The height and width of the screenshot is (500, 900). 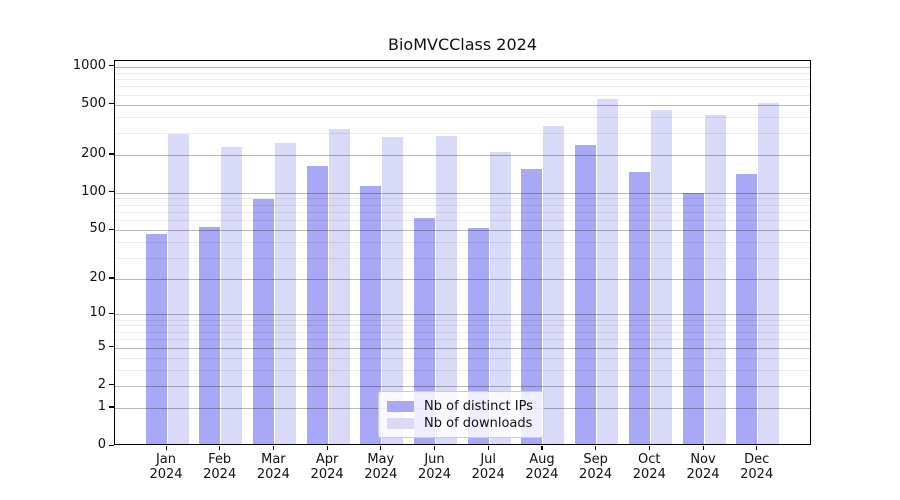 I want to click on x-tick-label-jul-2024: Jul 2024, so click(x=488, y=467).